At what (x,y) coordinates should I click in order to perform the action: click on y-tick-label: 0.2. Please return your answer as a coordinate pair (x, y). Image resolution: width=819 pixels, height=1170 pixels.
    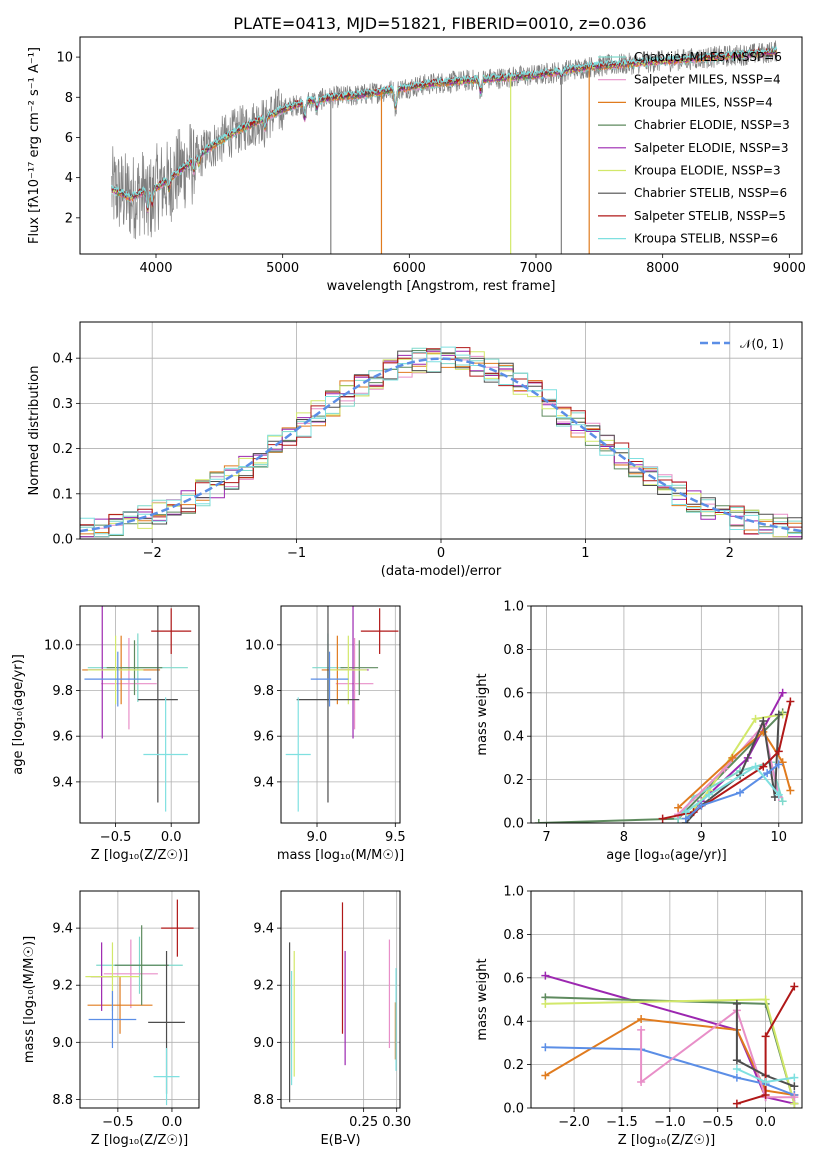
    Looking at the image, I should click on (513, 780).